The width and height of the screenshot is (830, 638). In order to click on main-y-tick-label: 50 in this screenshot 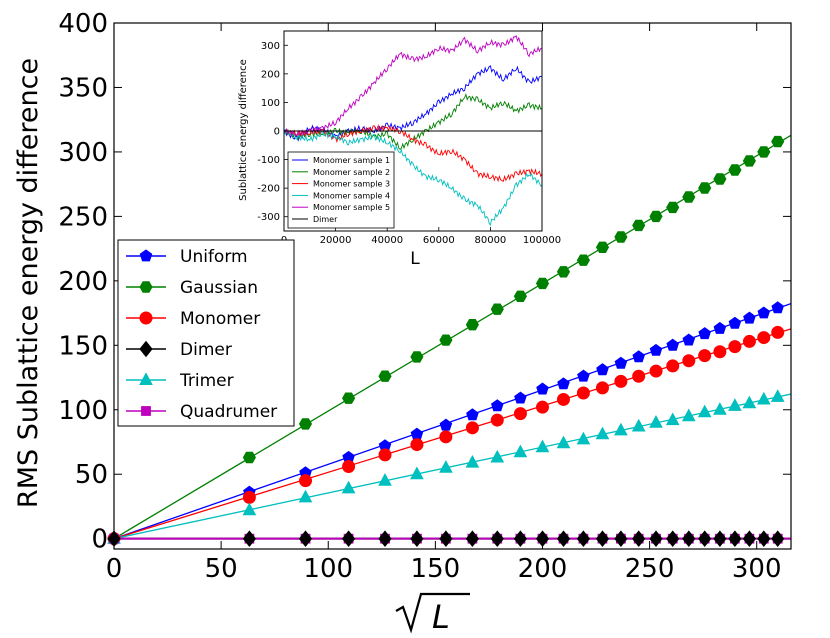, I will do `click(91, 475)`.